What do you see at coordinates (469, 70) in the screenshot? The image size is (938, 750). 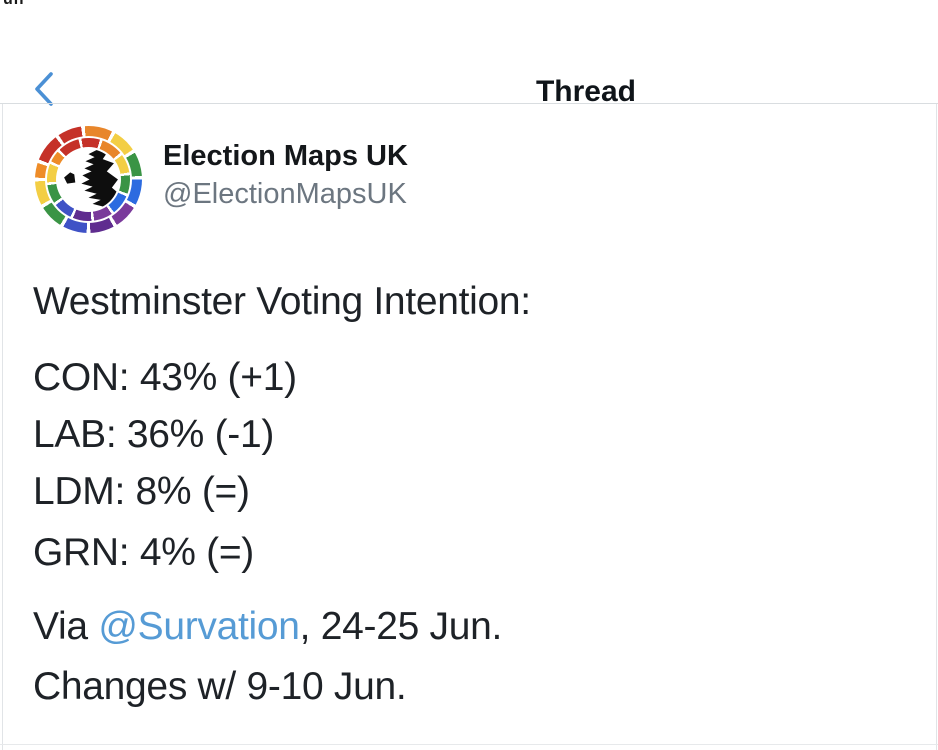 I see `thread-header: Thread` at bounding box center [469, 70].